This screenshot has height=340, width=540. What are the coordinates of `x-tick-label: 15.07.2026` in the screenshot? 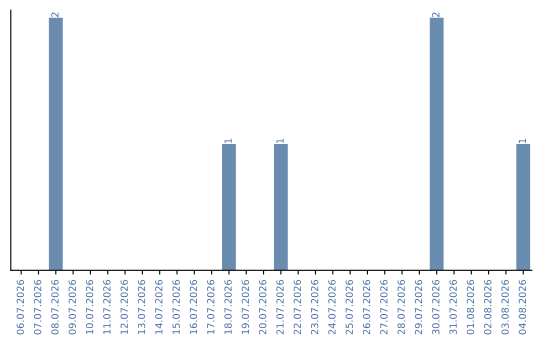 It's located at (176, 307).